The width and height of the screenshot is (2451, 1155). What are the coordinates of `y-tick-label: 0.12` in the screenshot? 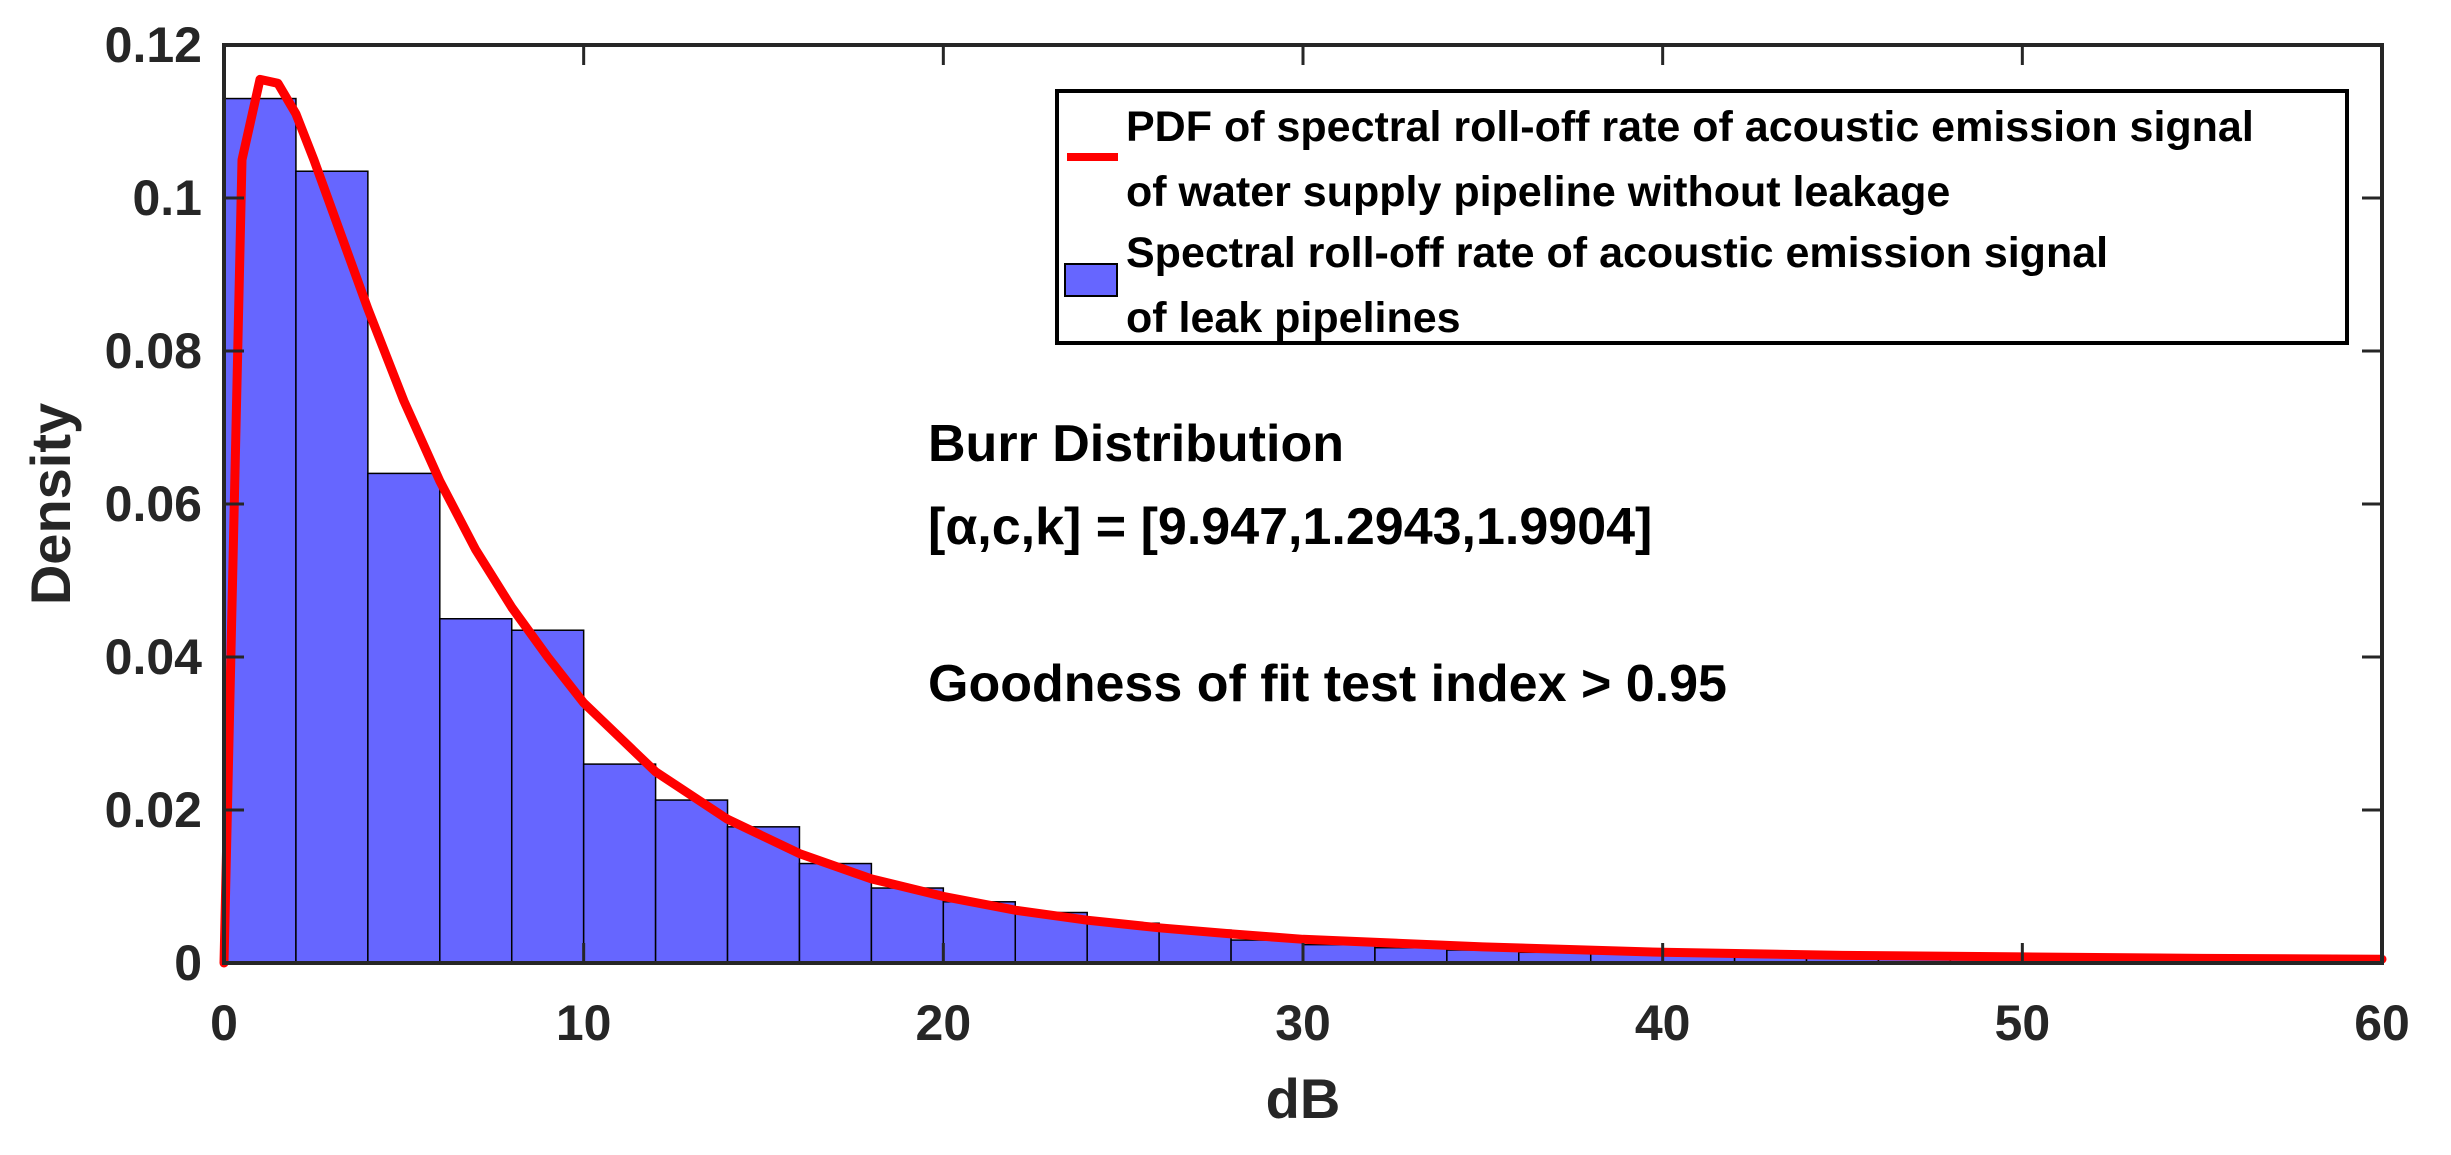 It's located at (153, 45).